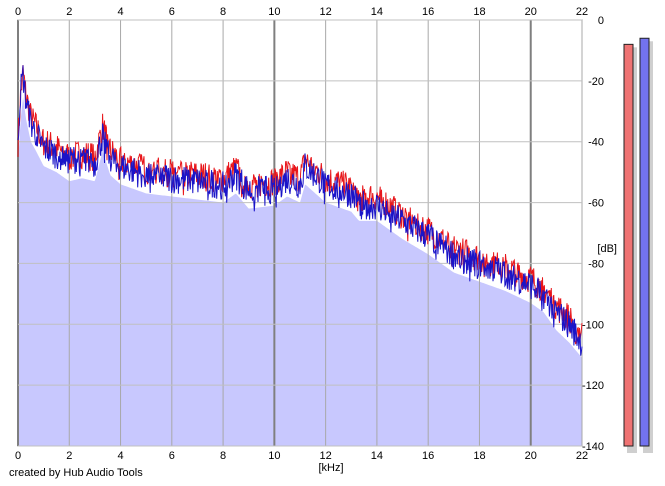 The image size is (665, 486). I want to click on x-tick-label-top: 4, so click(120, 12).